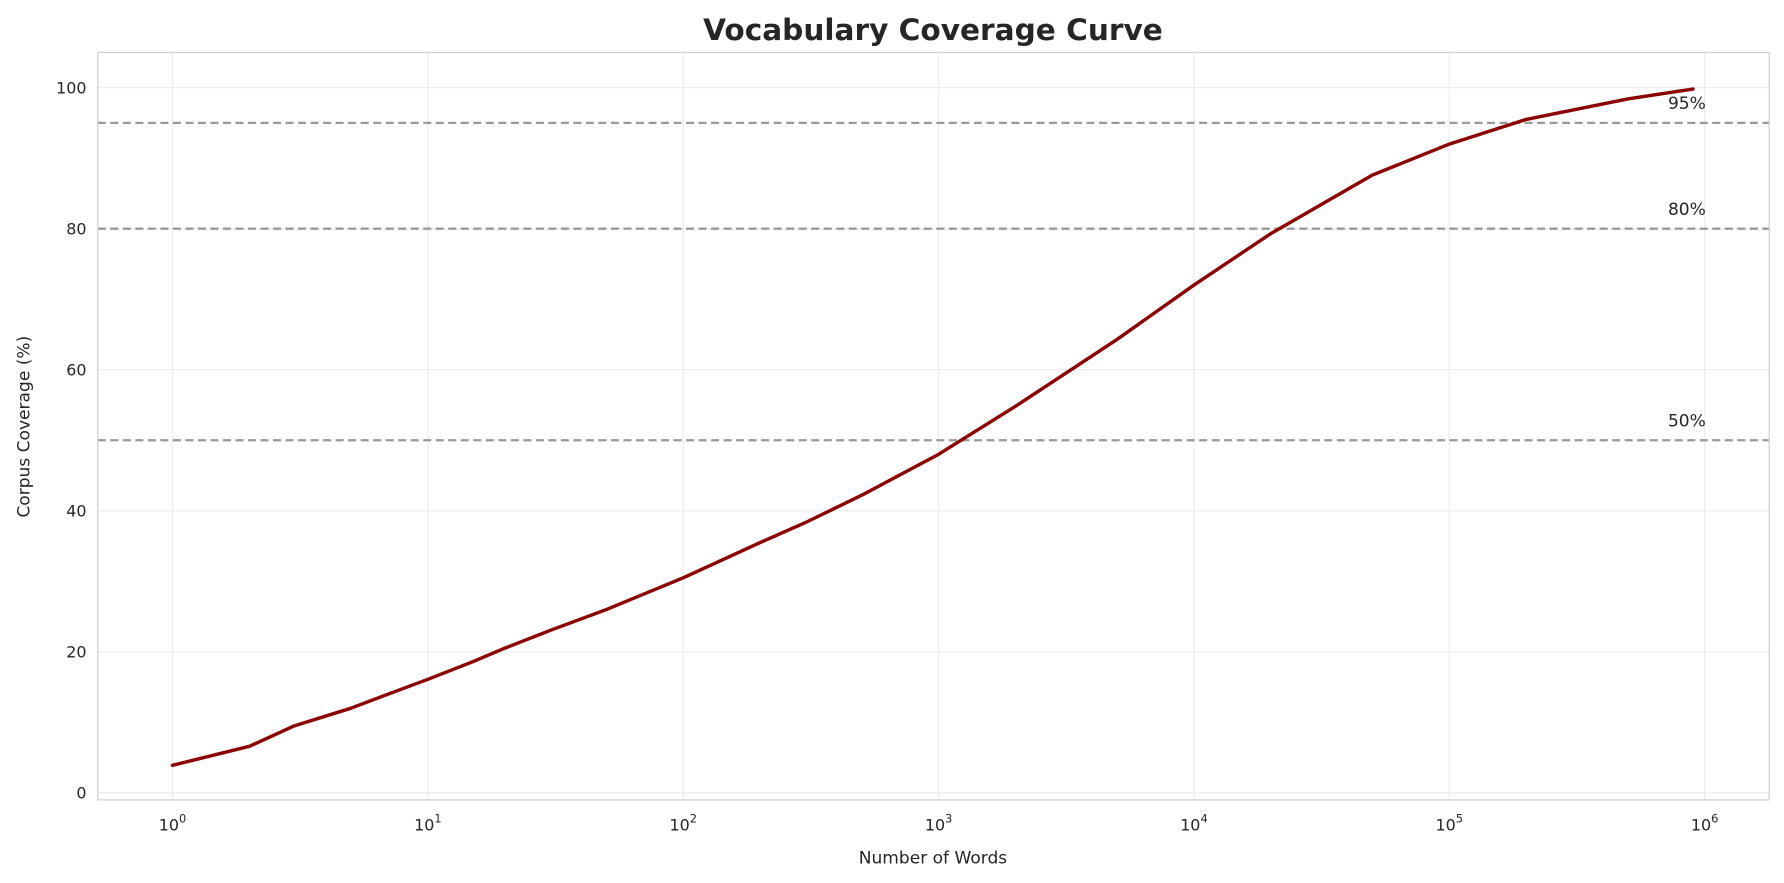 The width and height of the screenshot is (1784, 883). I want to click on reference-label-50: 50%, so click(1687, 422).